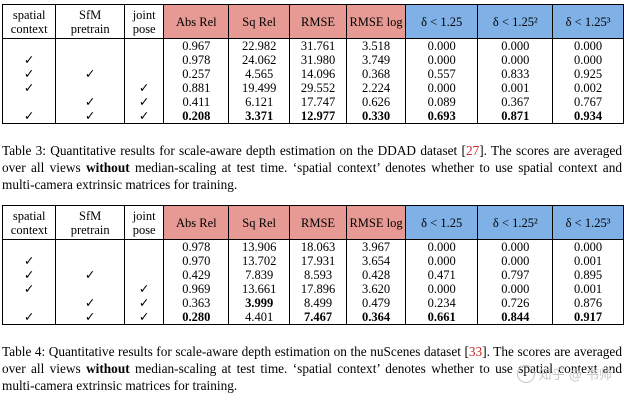 The height and width of the screenshot is (401, 624). What do you see at coordinates (515, 74) in the screenshot?
I see `cell-delta-2: 0.833` at bounding box center [515, 74].